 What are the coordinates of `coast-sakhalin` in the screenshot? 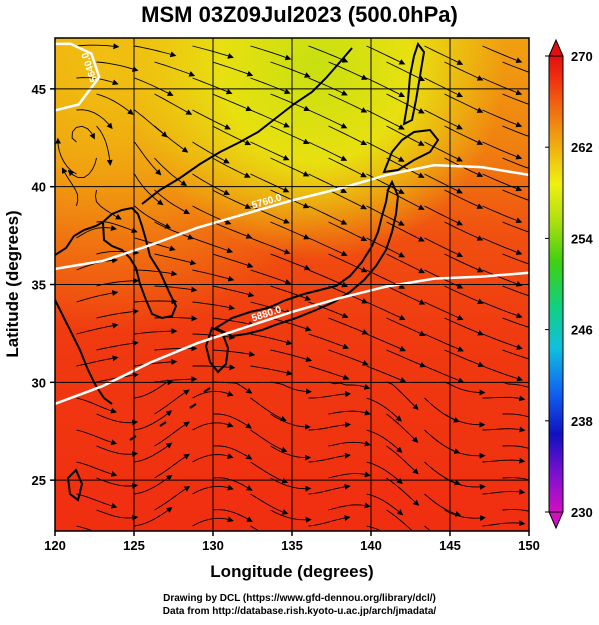 It's located at (414, 83).